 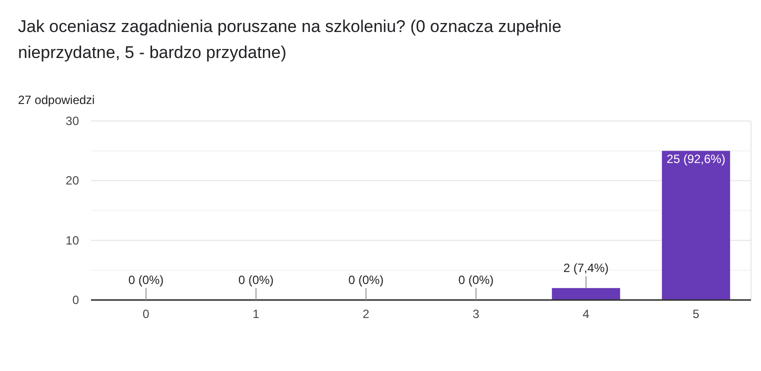 What do you see at coordinates (73, 121) in the screenshot?
I see `y-tick-label: 30` at bounding box center [73, 121].